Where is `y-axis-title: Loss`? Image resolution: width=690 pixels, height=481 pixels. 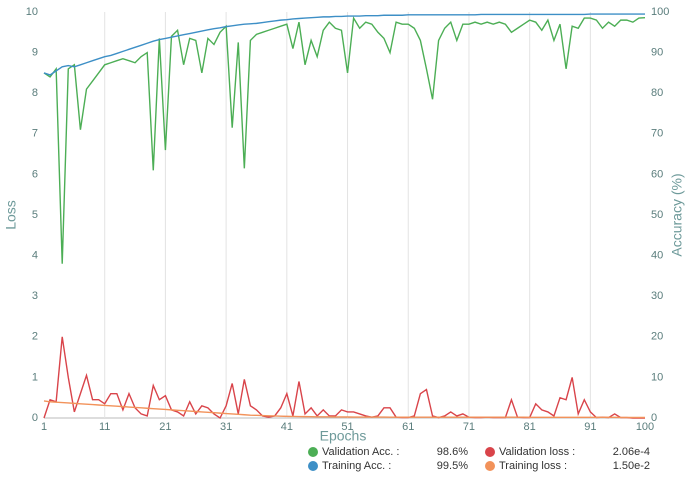 y-axis-title: Loss is located at coordinates (11, 215).